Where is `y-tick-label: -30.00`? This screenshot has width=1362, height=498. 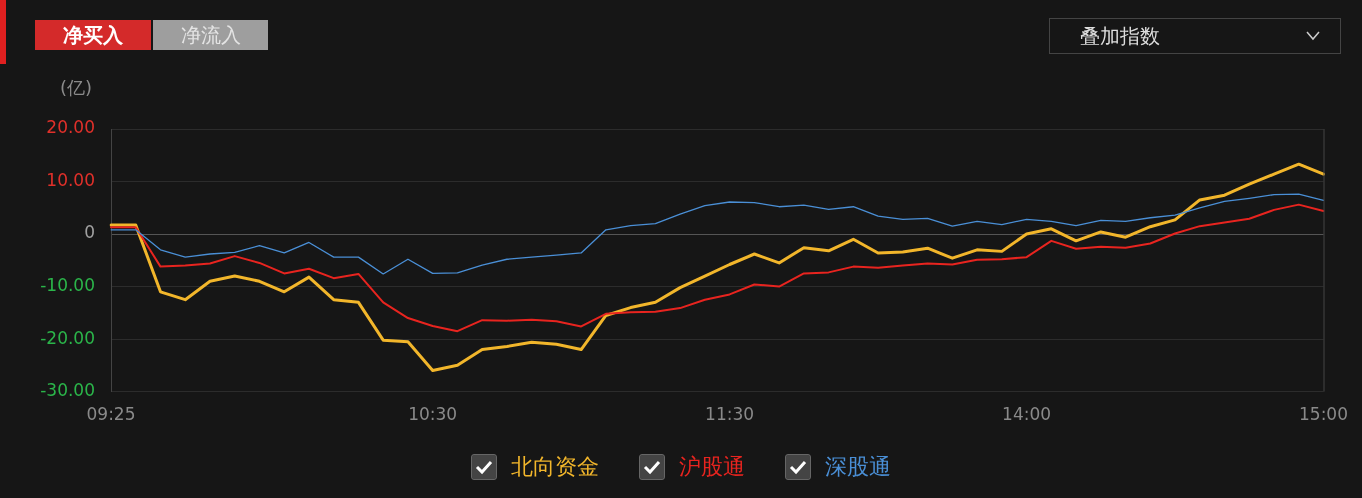
y-tick-label: -30.00 is located at coordinates (67, 390).